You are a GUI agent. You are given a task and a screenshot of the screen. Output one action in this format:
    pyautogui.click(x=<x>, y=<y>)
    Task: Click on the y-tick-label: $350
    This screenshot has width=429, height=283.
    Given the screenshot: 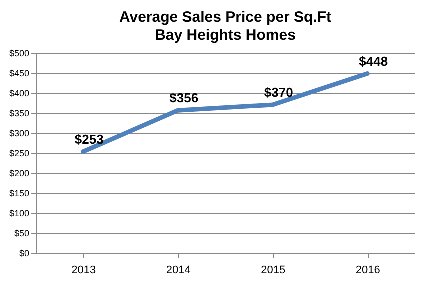 What is the action you would take?
    pyautogui.click(x=19, y=113)
    